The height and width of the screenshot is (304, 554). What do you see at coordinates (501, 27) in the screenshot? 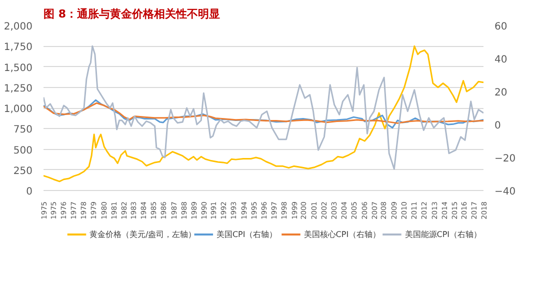
I see `y2-tick-label: 60` at bounding box center [501, 27].